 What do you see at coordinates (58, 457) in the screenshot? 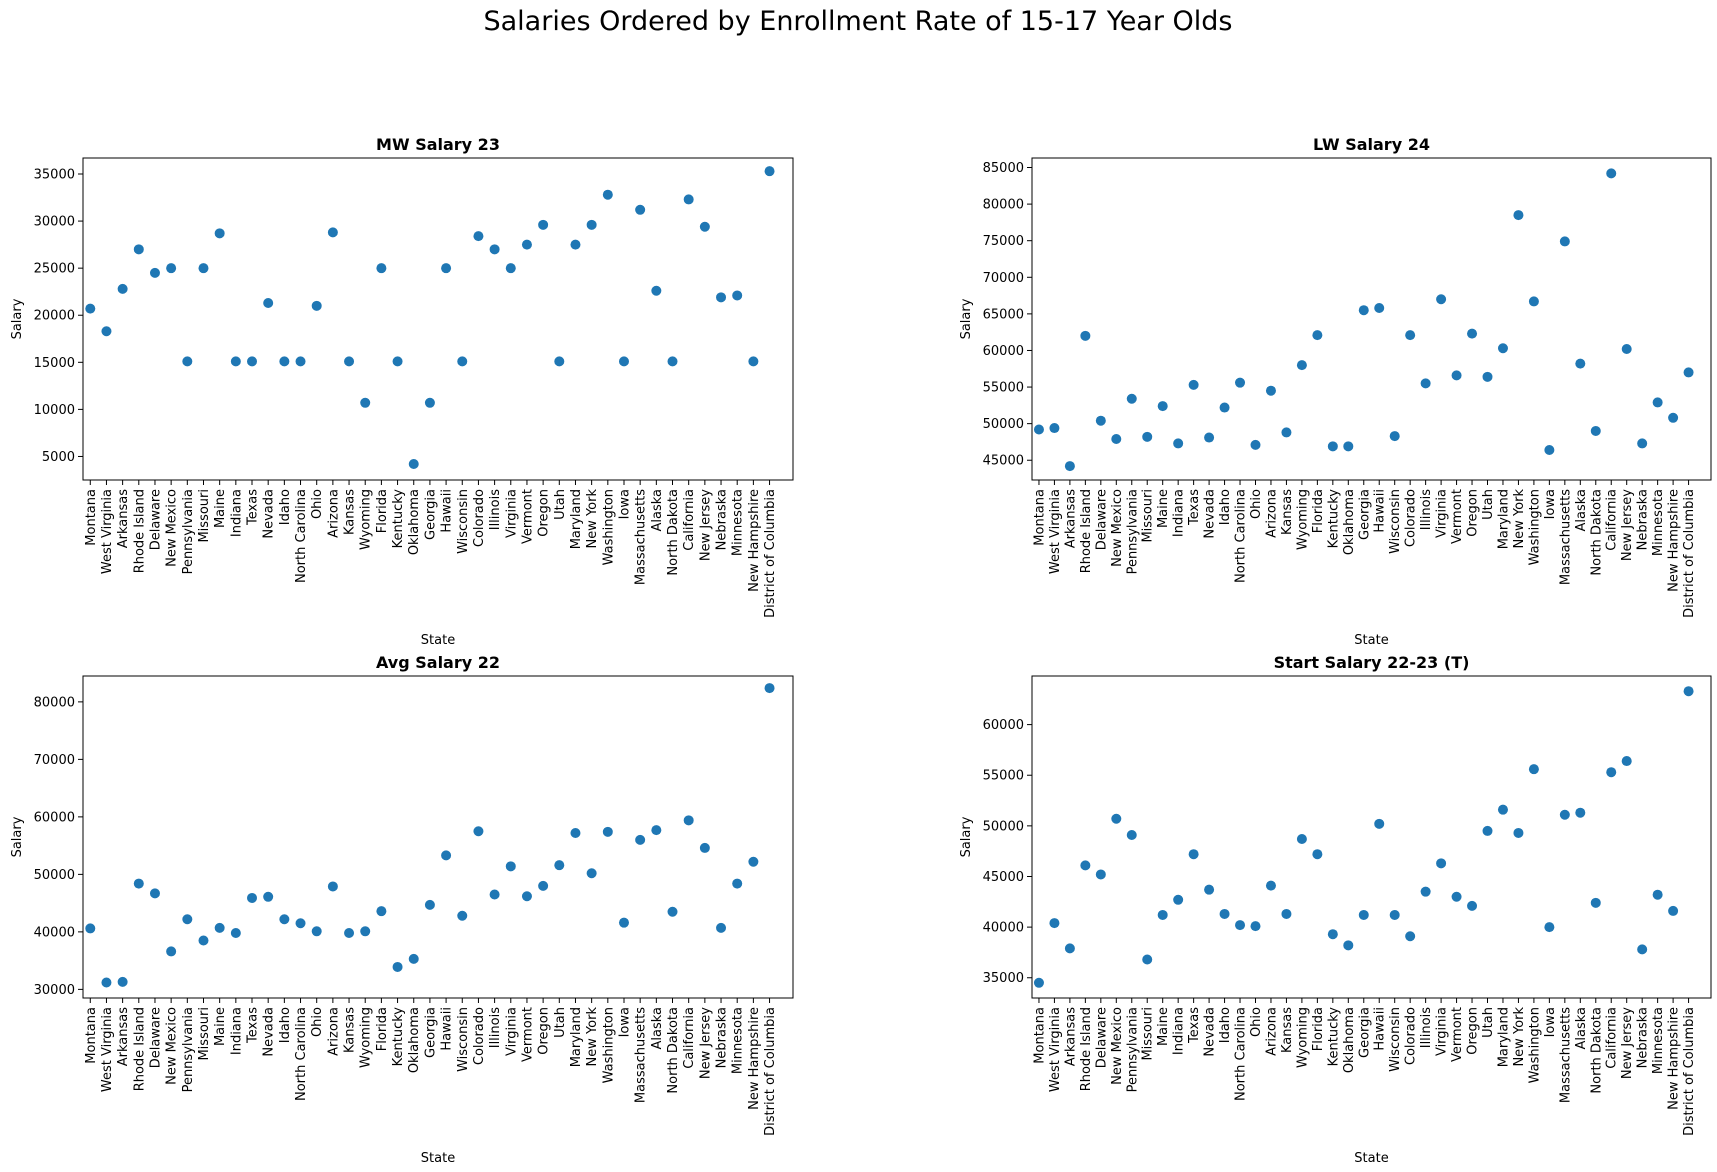
I see `y-tick-label: 5000` at bounding box center [58, 457].